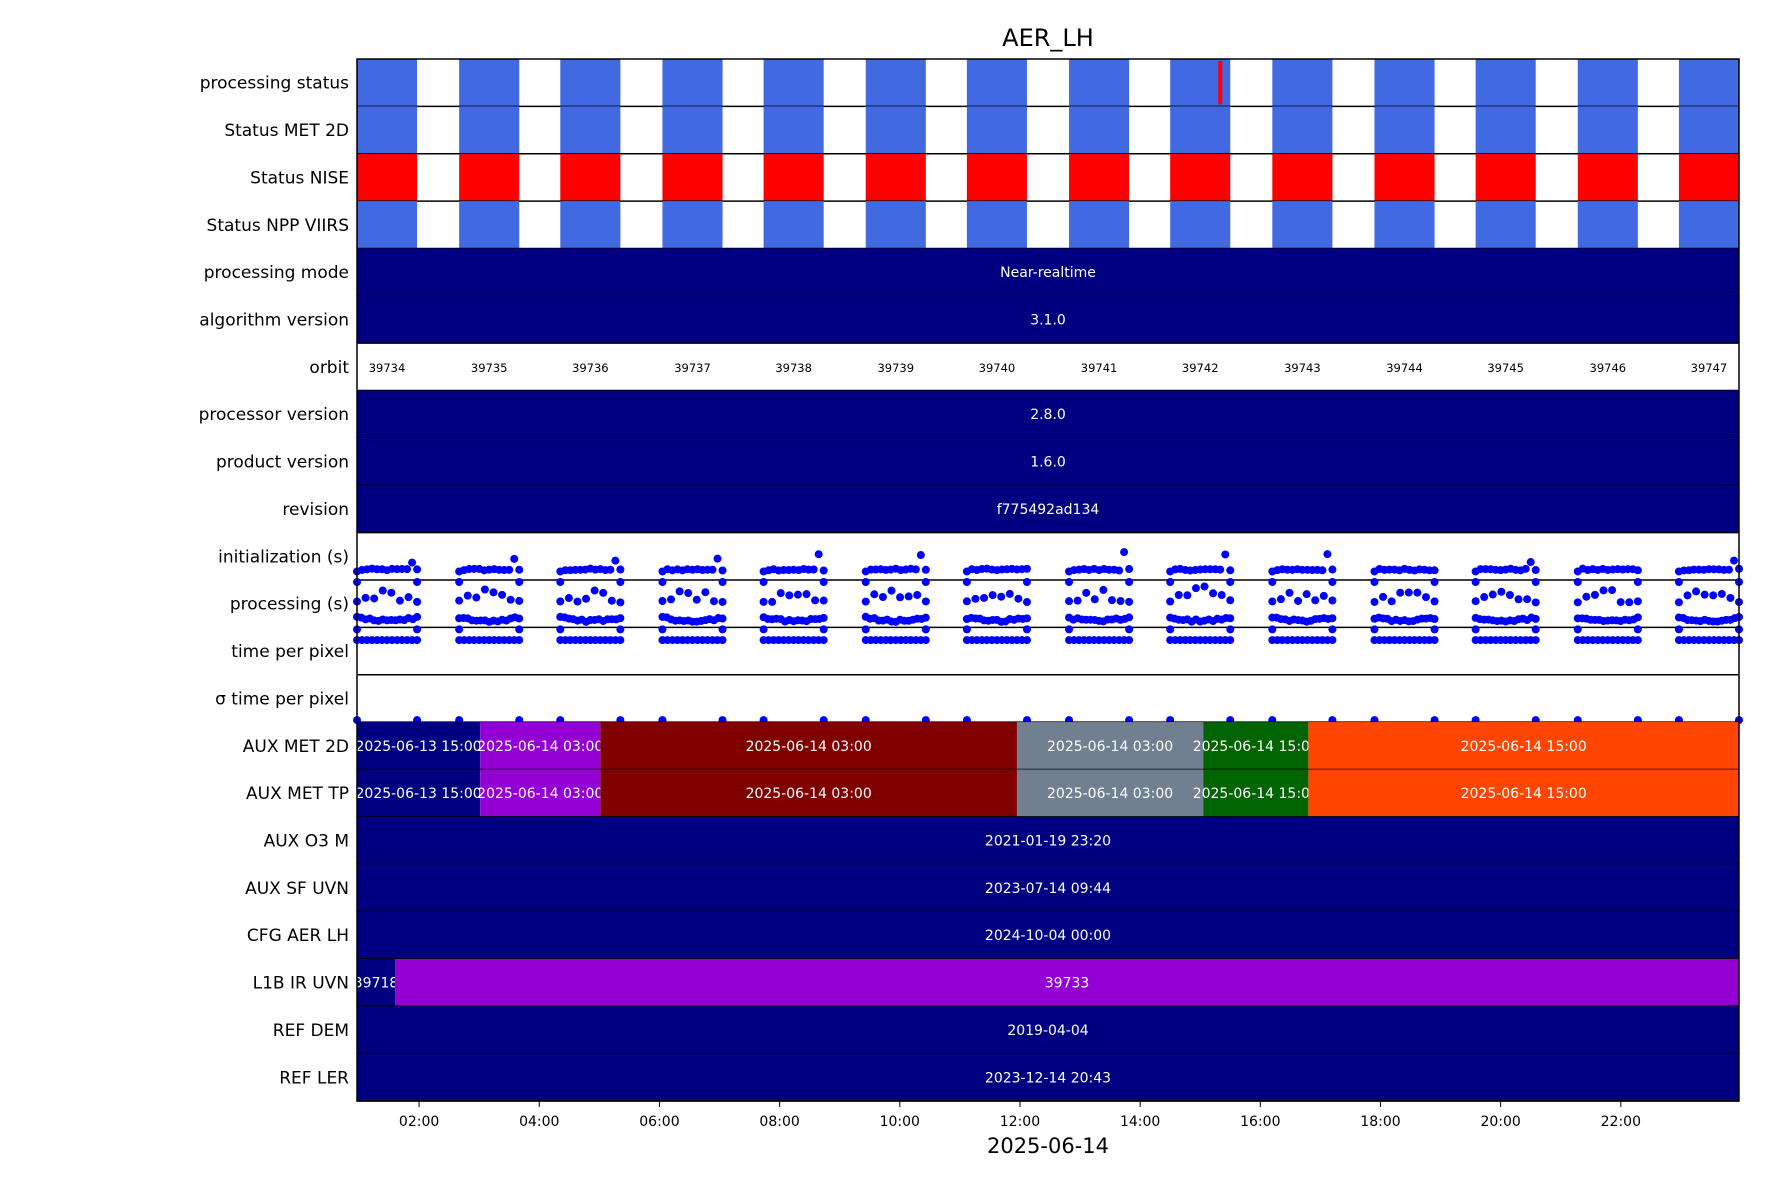 This screenshot has height=1186, width=1771. I want to click on x-tick-label: 06:00, so click(659, 1122).